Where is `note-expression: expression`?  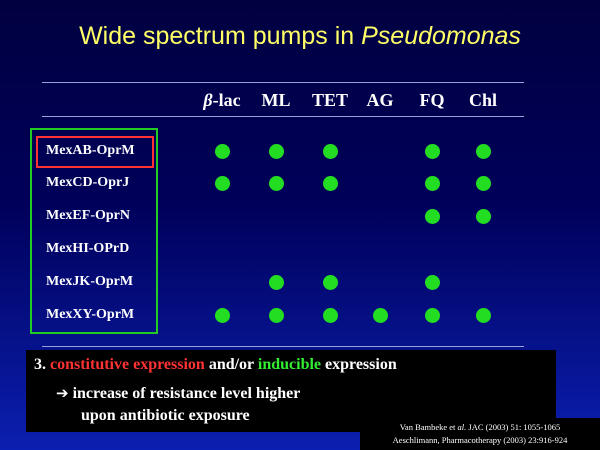
note-expression: expression is located at coordinates (361, 364).